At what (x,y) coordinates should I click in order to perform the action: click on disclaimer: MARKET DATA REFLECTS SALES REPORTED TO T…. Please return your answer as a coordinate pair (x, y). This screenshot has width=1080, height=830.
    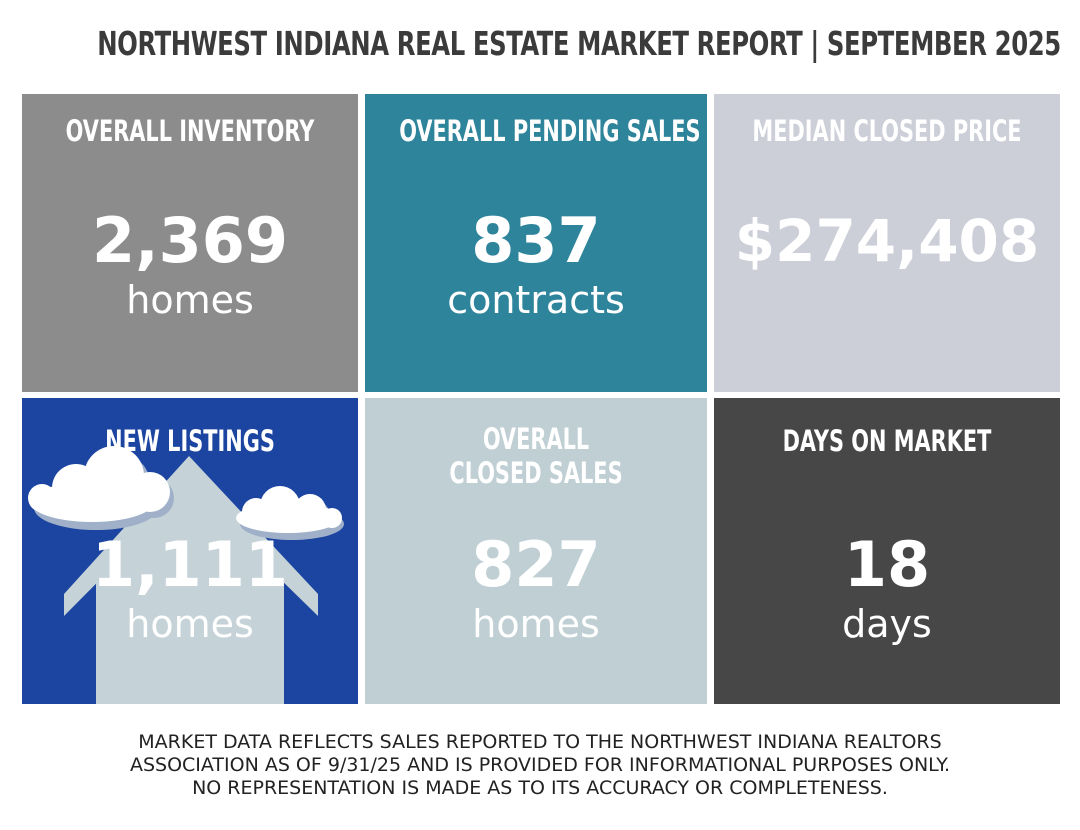
    Looking at the image, I should click on (540, 765).